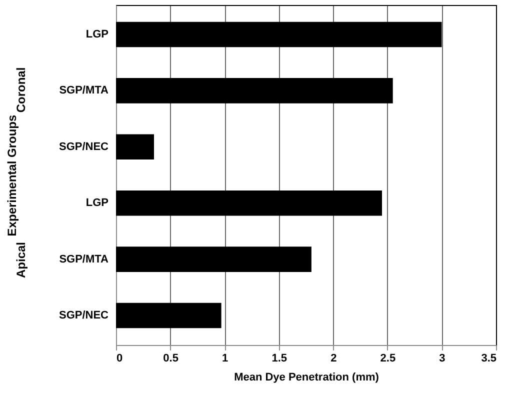 The height and width of the screenshot is (420, 530). What do you see at coordinates (442, 358) in the screenshot?
I see `x-tick-label: 3` at bounding box center [442, 358].